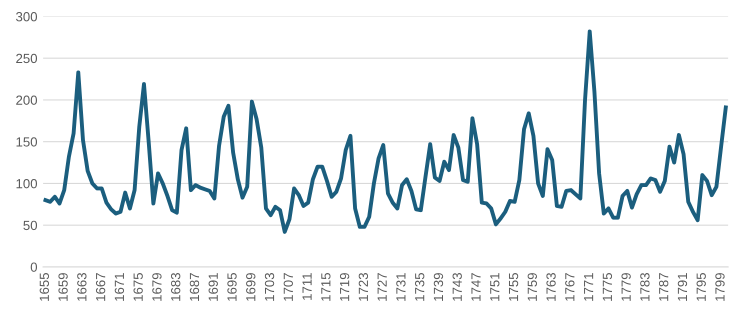  I want to click on x-tick-label: 1763, so click(551, 287).